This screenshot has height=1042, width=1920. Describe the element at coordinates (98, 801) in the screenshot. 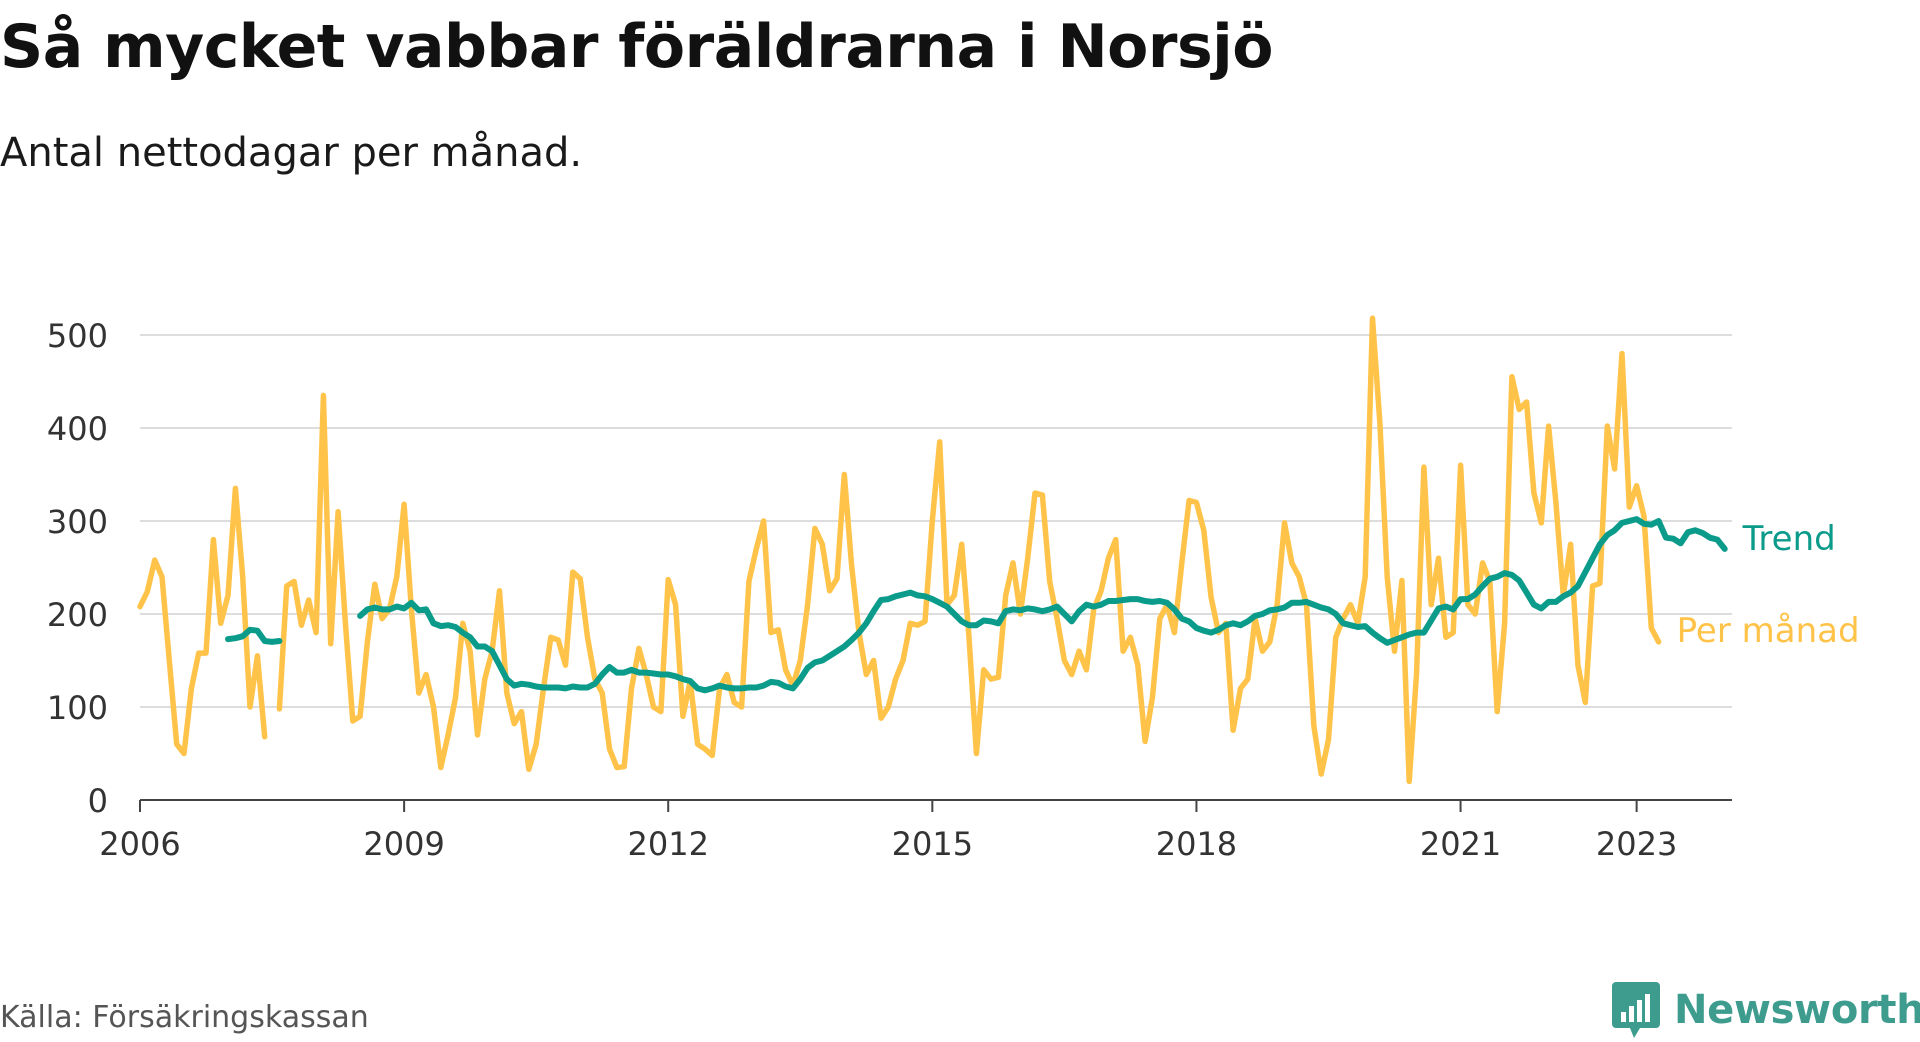

I see `y-tick-label: 0` at that location.